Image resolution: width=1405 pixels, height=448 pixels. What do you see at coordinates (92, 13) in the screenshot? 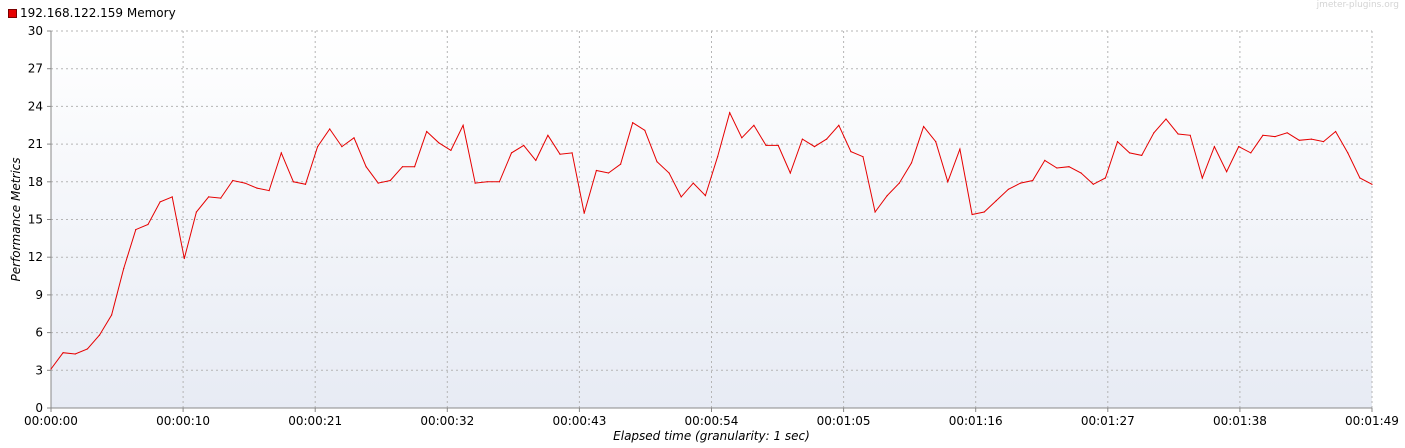
I see `legend: 192.168.122.159 Memory` at bounding box center [92, 13].